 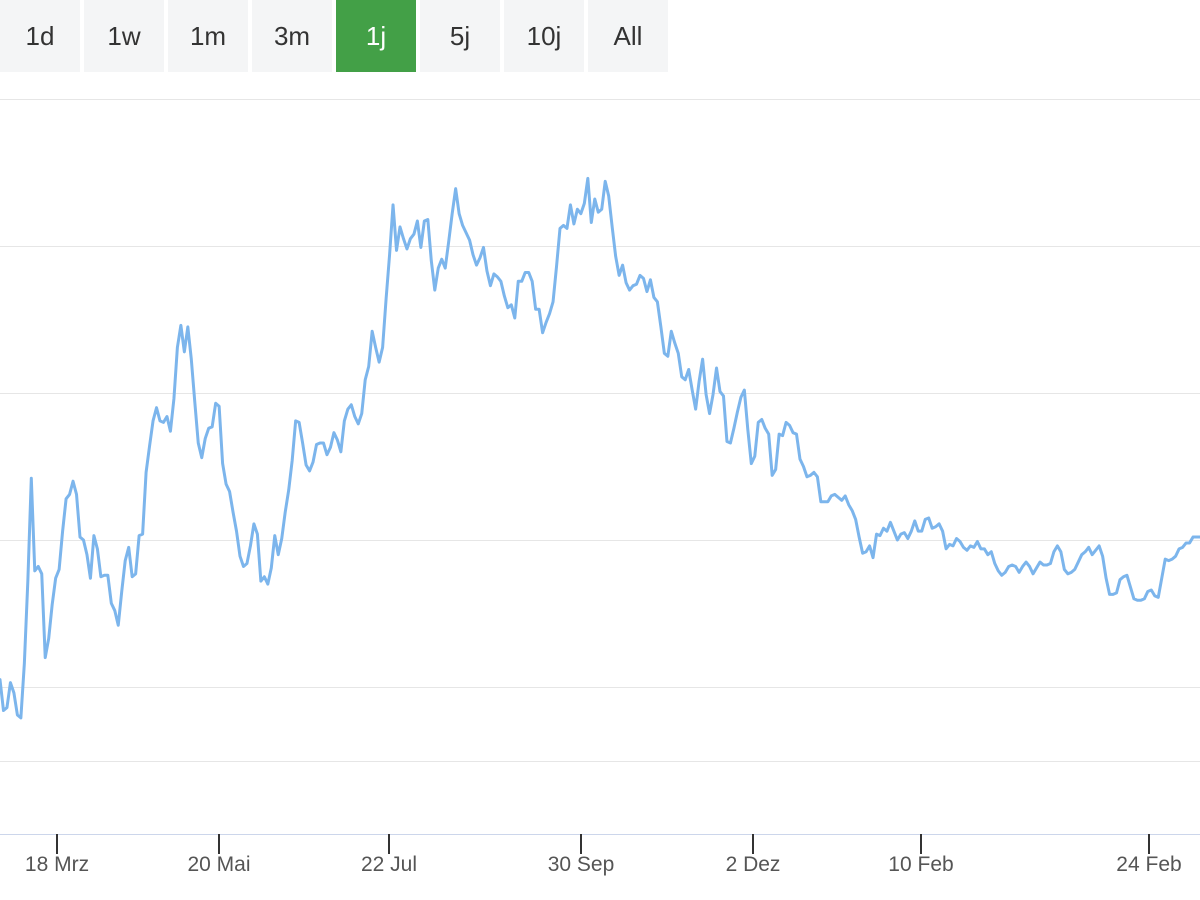 I want to click on range-button-1j: 1j, so click(x=376, y=36).